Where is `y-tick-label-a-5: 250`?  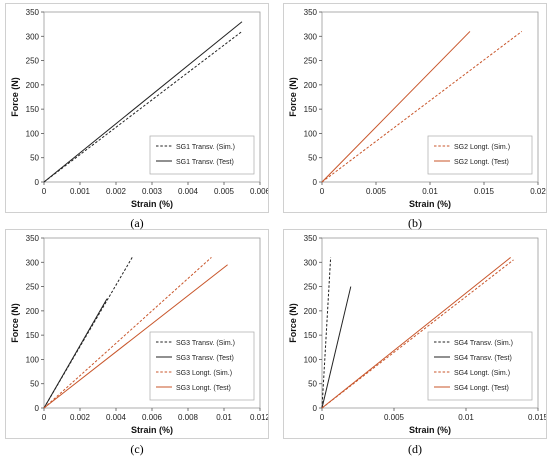 y-tick-label-a-5: 250 is located at coordinates (33, 61).